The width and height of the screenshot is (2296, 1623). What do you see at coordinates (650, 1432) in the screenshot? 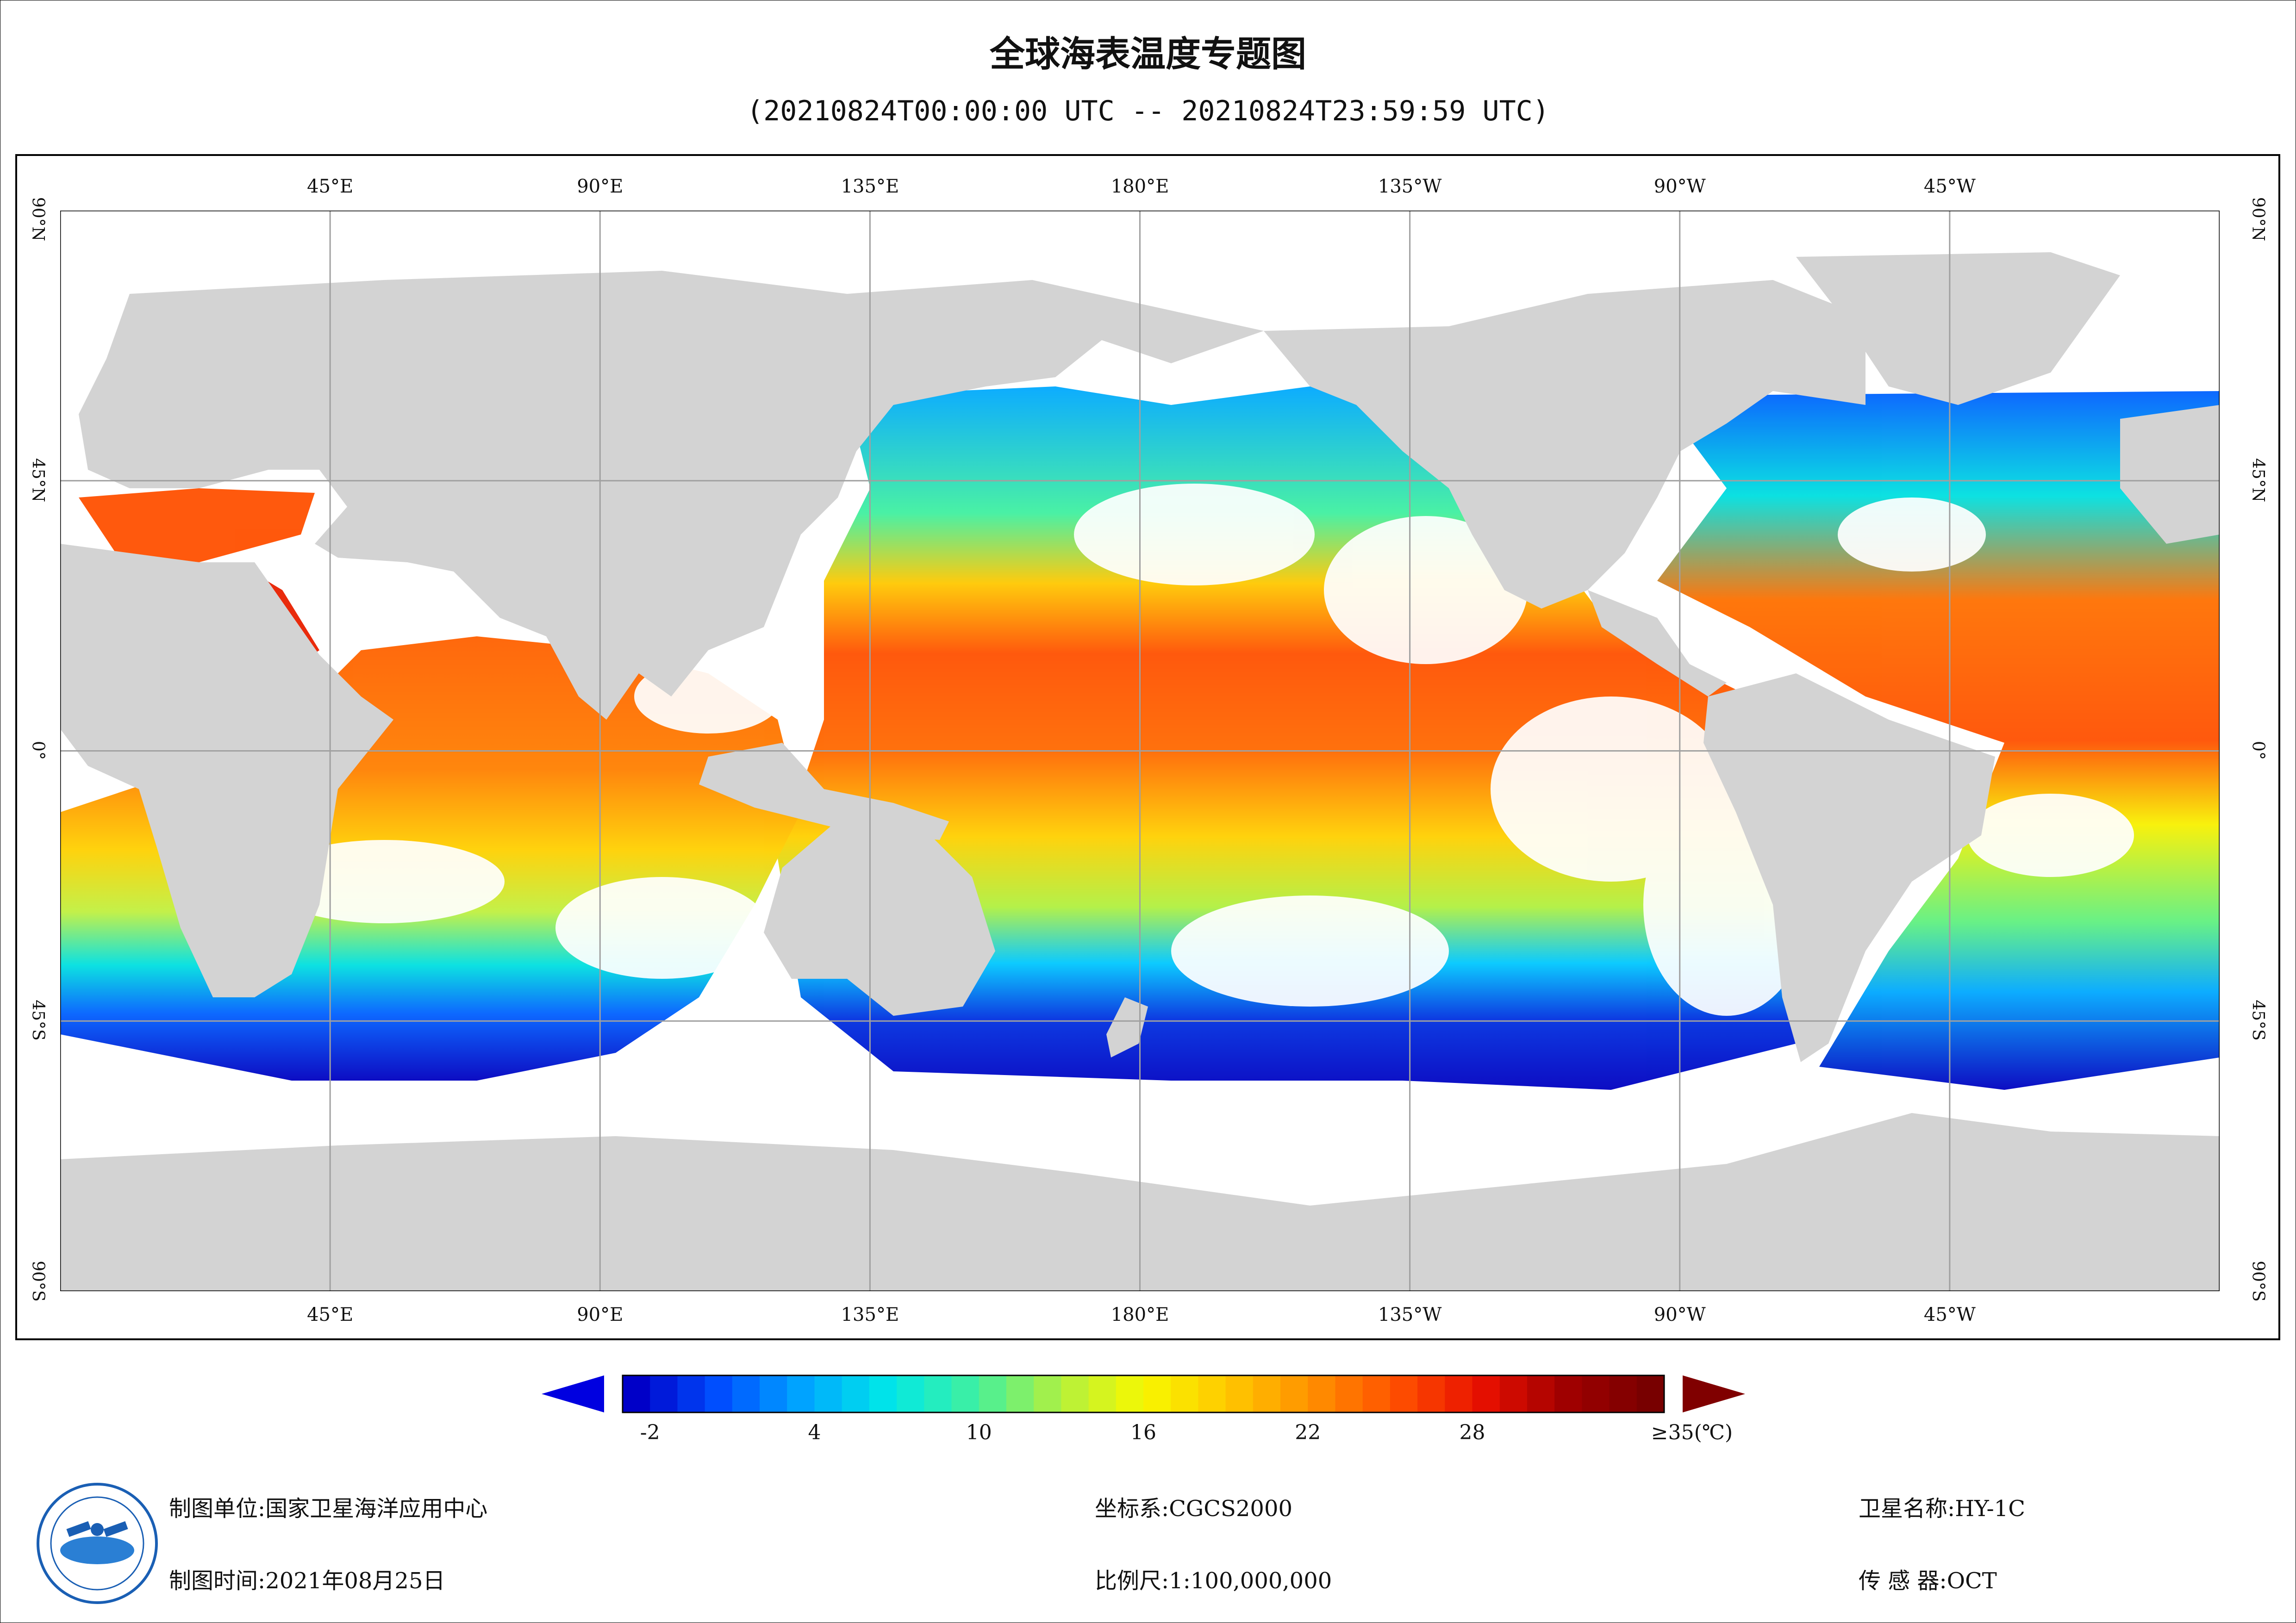
I see `colorbar-tick-label: -2` at bounding box center [650, 1432].